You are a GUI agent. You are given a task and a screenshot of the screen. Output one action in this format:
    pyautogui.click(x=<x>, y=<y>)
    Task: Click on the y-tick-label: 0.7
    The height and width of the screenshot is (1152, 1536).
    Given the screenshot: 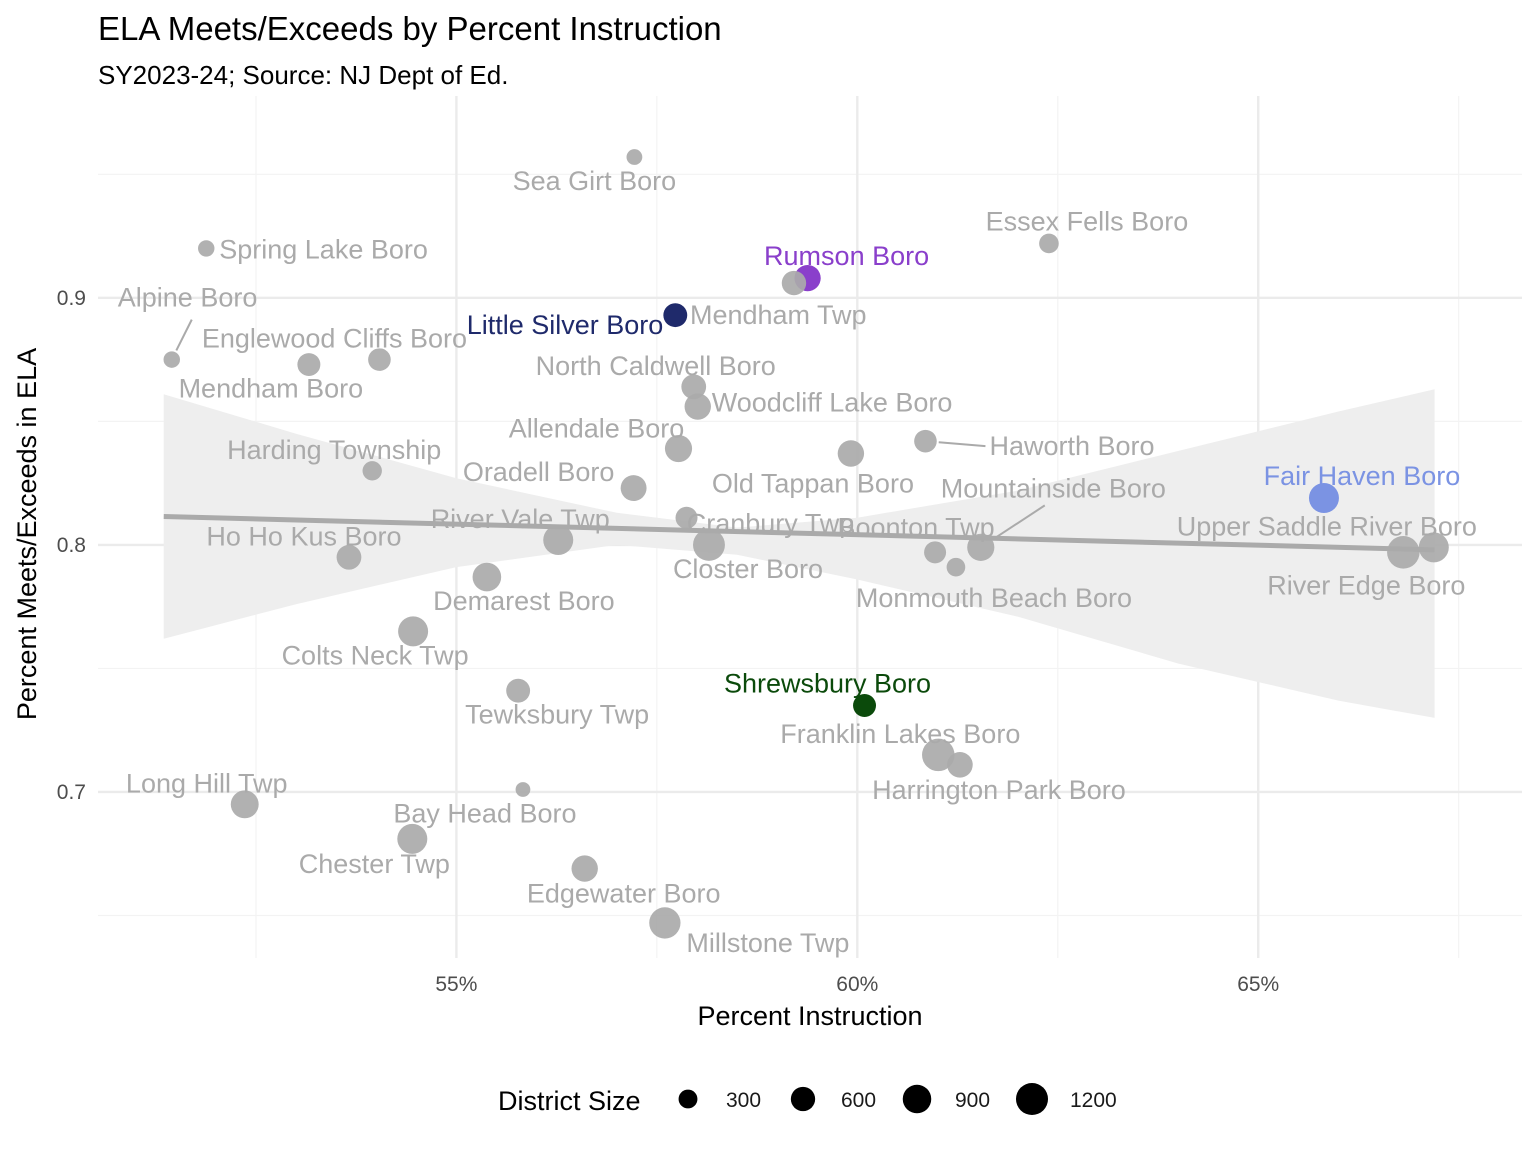 What is the action you would take?
    pyautogui.click(x=71, y=792)
    